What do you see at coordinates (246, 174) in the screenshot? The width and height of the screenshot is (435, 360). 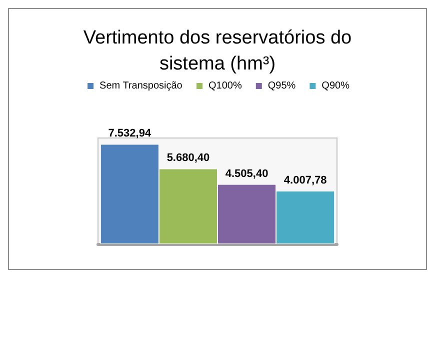 I see `data-label: 4.505,40` at bounding box center [246, 174].